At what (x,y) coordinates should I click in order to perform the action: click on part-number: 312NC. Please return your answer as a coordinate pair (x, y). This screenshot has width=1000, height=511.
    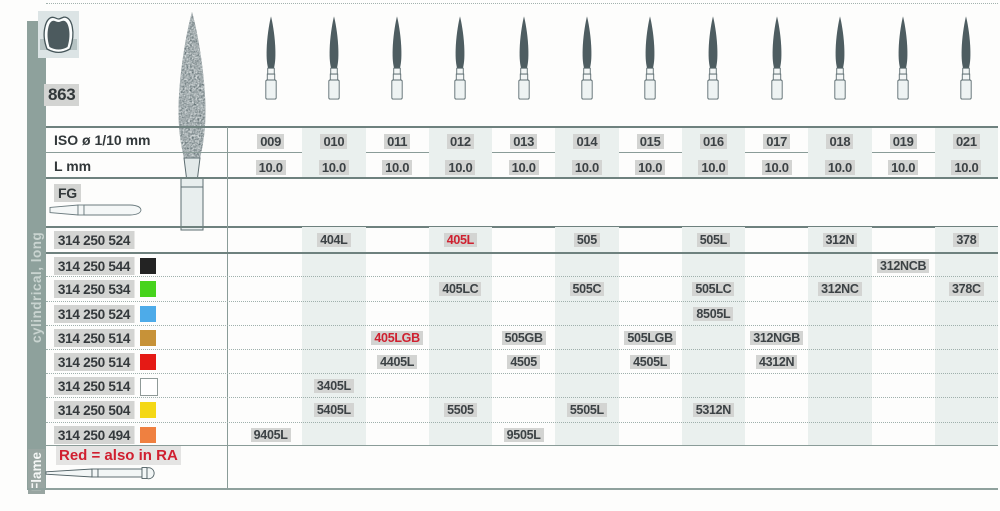
    Looking at the image, I should click on (840, 289).